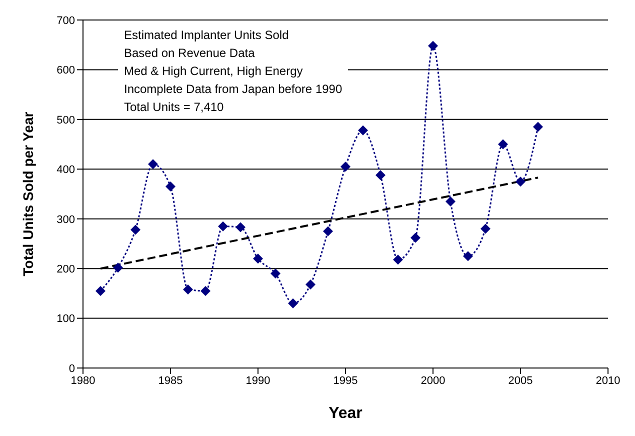 The width and height of the screenshot is (635, 436). I want to click on x-tick-label: 1995, so click(345, 380).